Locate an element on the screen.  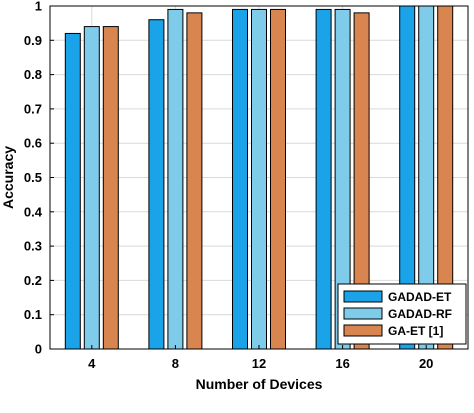
x-axis-ticks: 4 8 12 16 20 is located at coordinates (260, 358).